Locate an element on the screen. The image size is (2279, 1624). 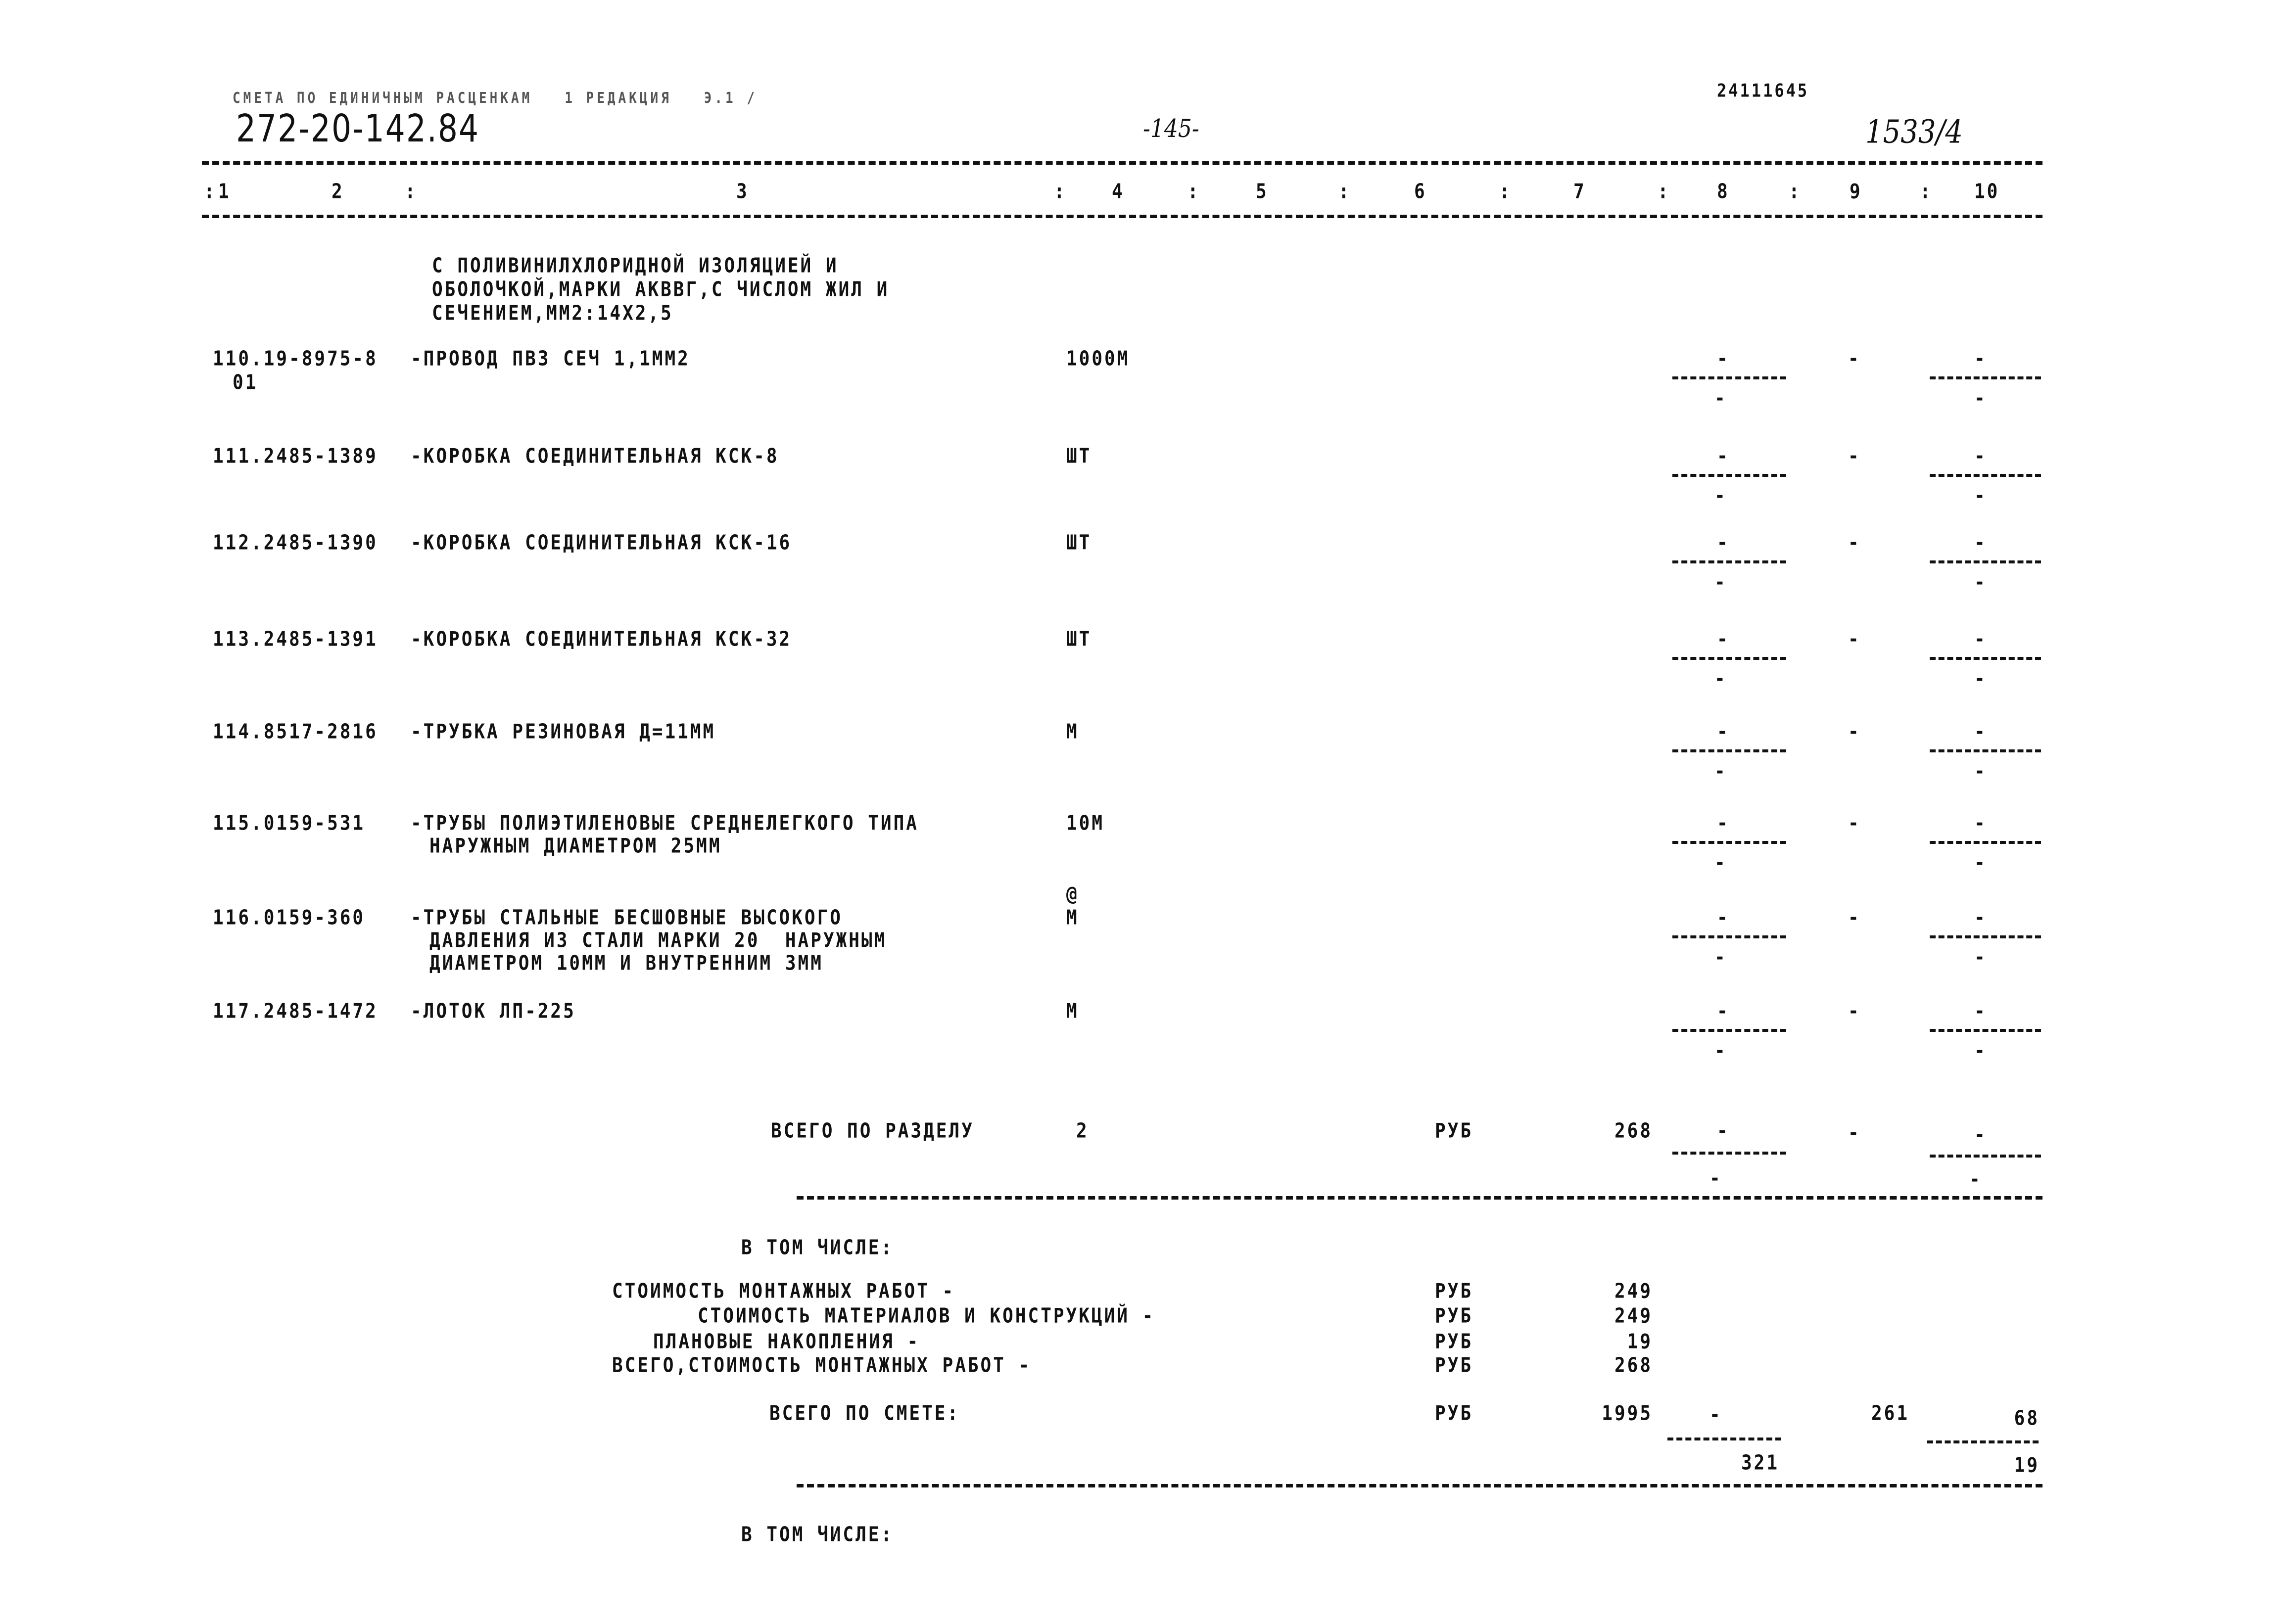
estimate-total-col8-below: 321 is located at coordinates (1760, 1463).